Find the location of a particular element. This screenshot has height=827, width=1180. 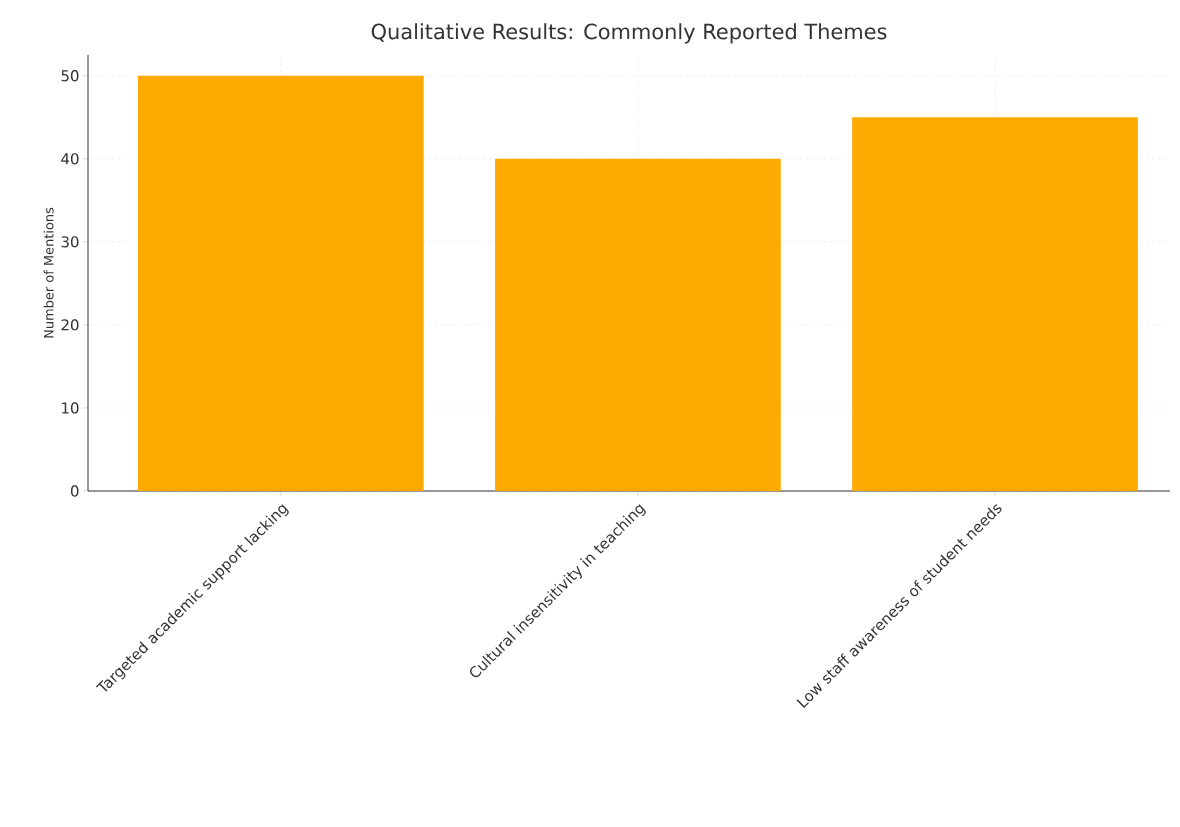

y-axis-title: Number of Mentions is located at coordinates (48, 272).